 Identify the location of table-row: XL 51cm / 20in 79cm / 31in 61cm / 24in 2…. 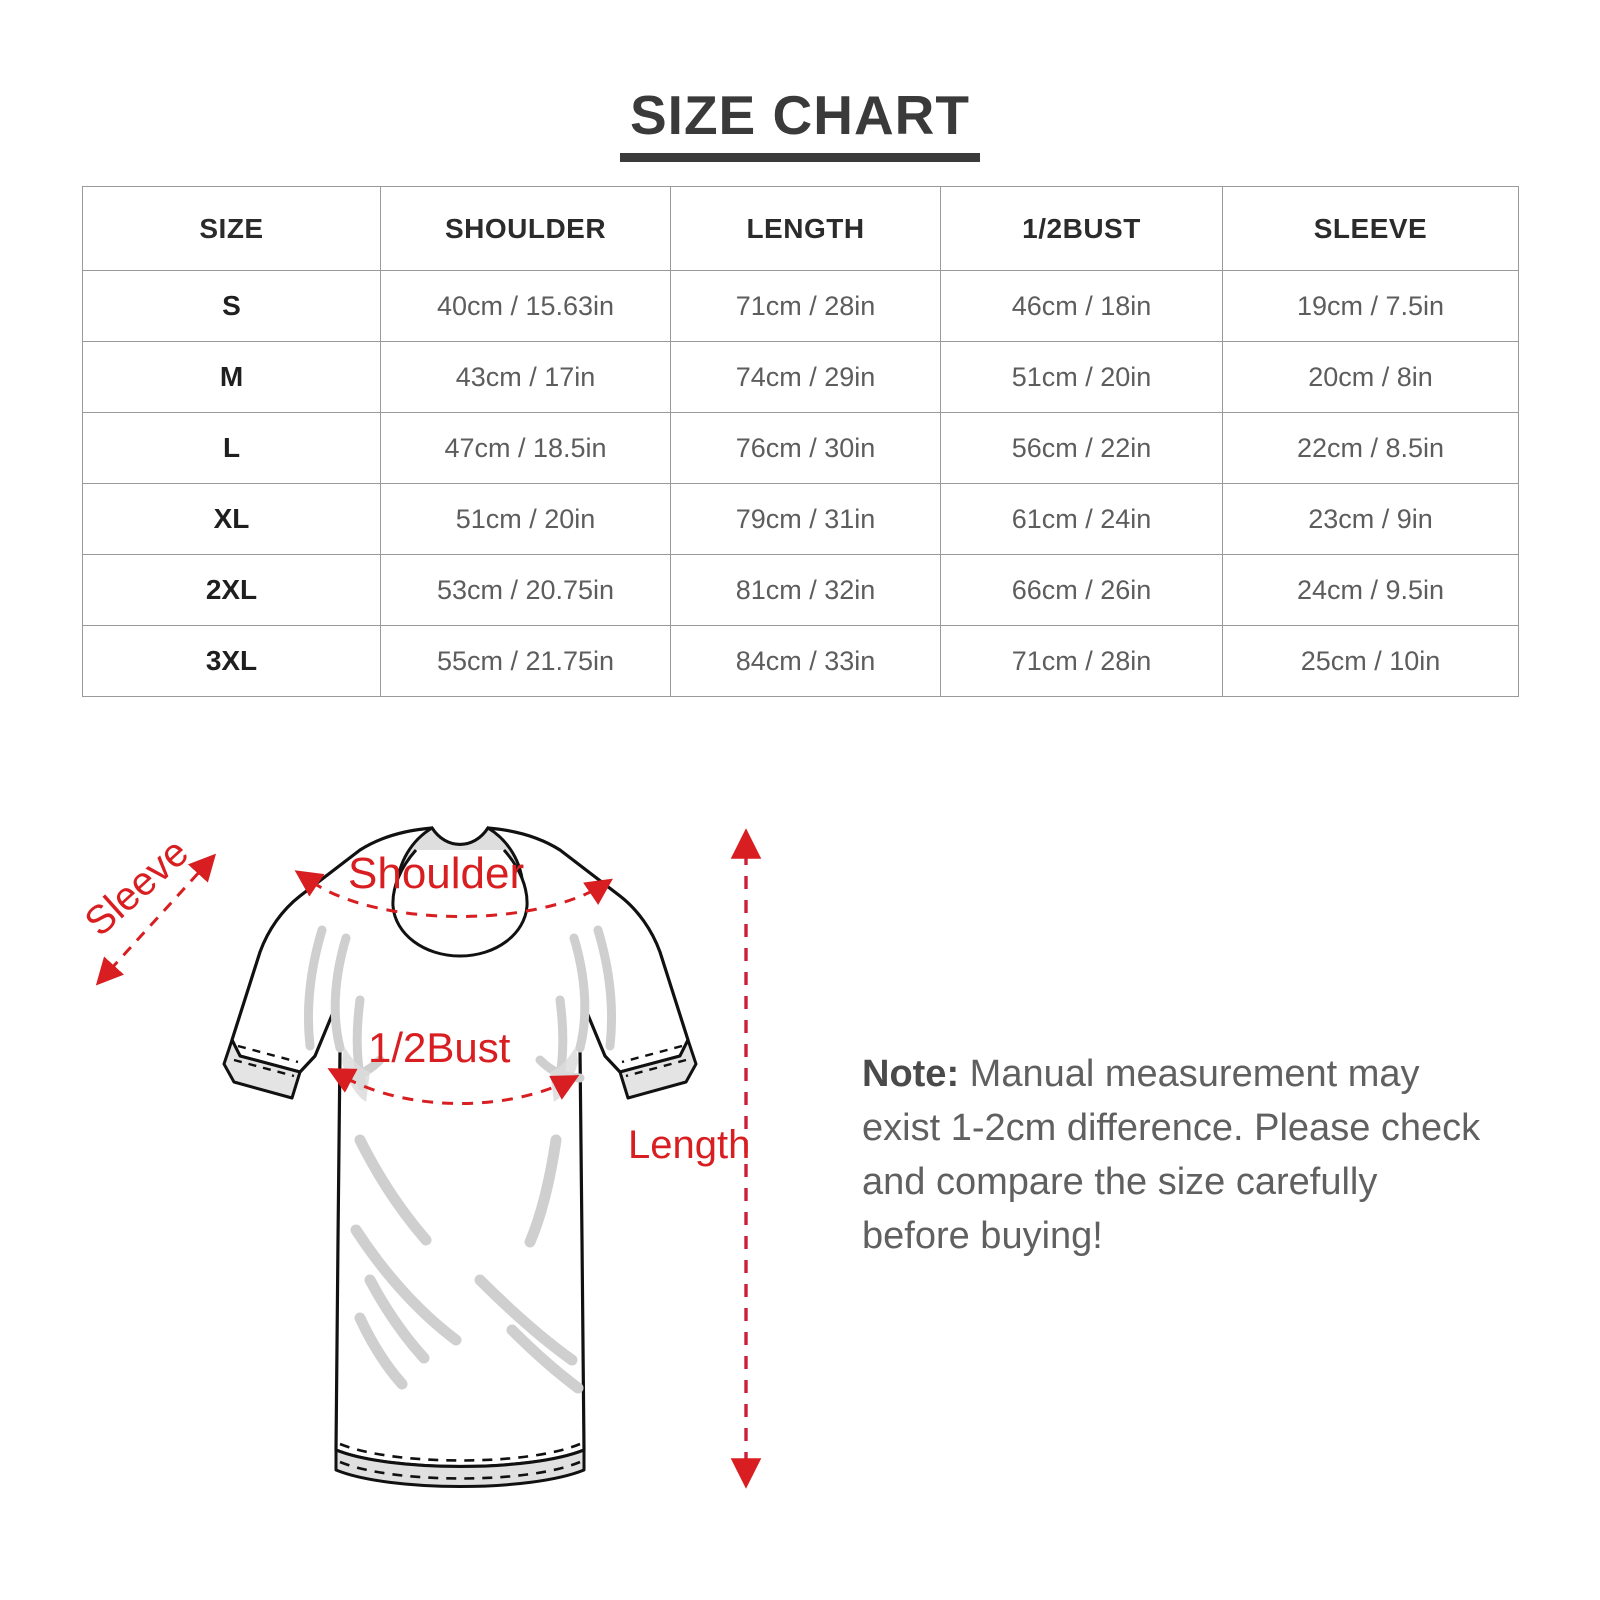
(800, 519).